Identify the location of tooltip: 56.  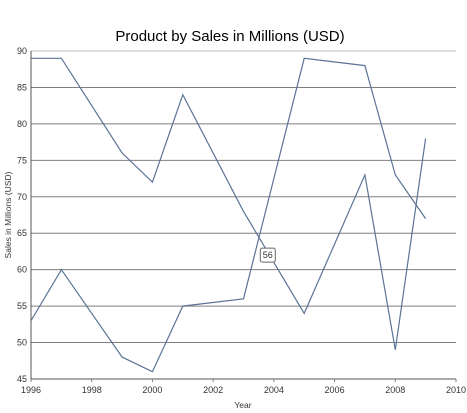
(267, 255).